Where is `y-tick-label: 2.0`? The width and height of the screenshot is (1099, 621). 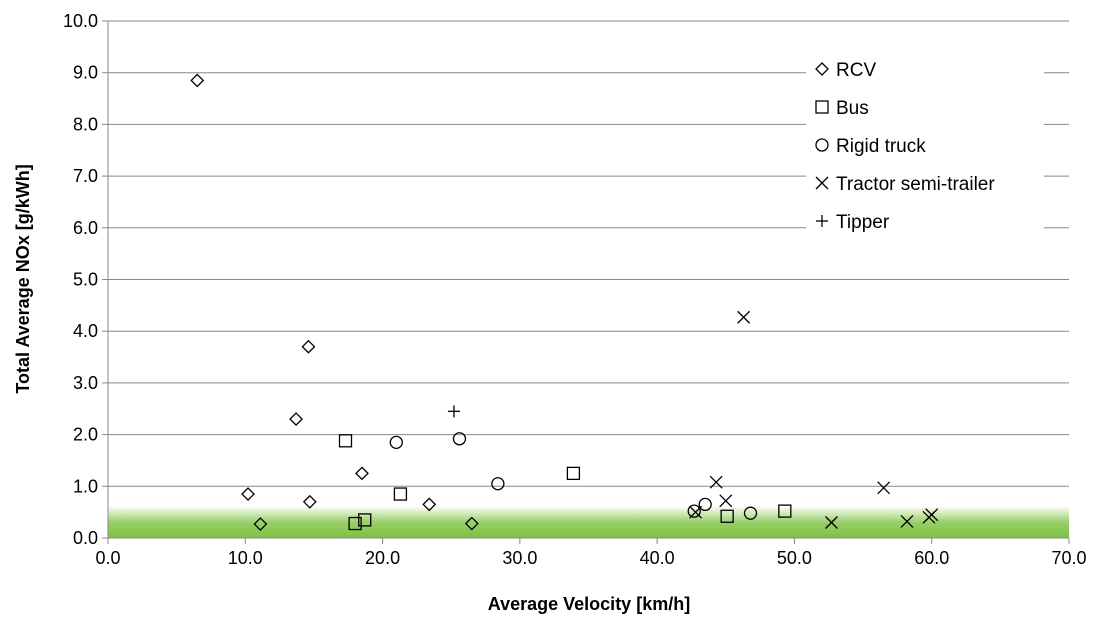 y-tick-label: 2.0 is located at coordinates (85, 435).